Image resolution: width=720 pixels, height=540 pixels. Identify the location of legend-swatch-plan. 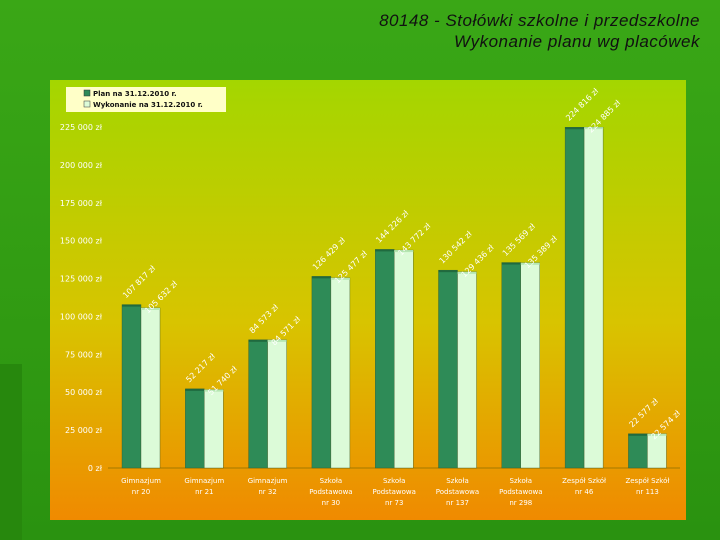
(87, 93).